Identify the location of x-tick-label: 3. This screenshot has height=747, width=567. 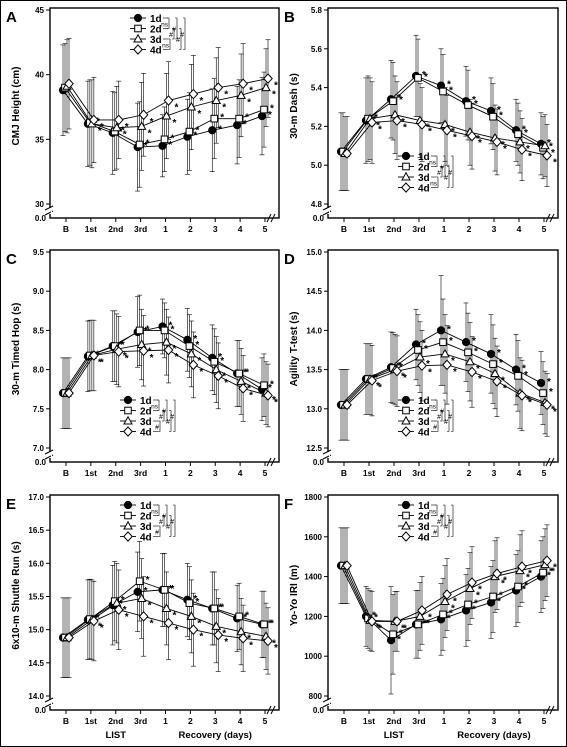
(494, 473).